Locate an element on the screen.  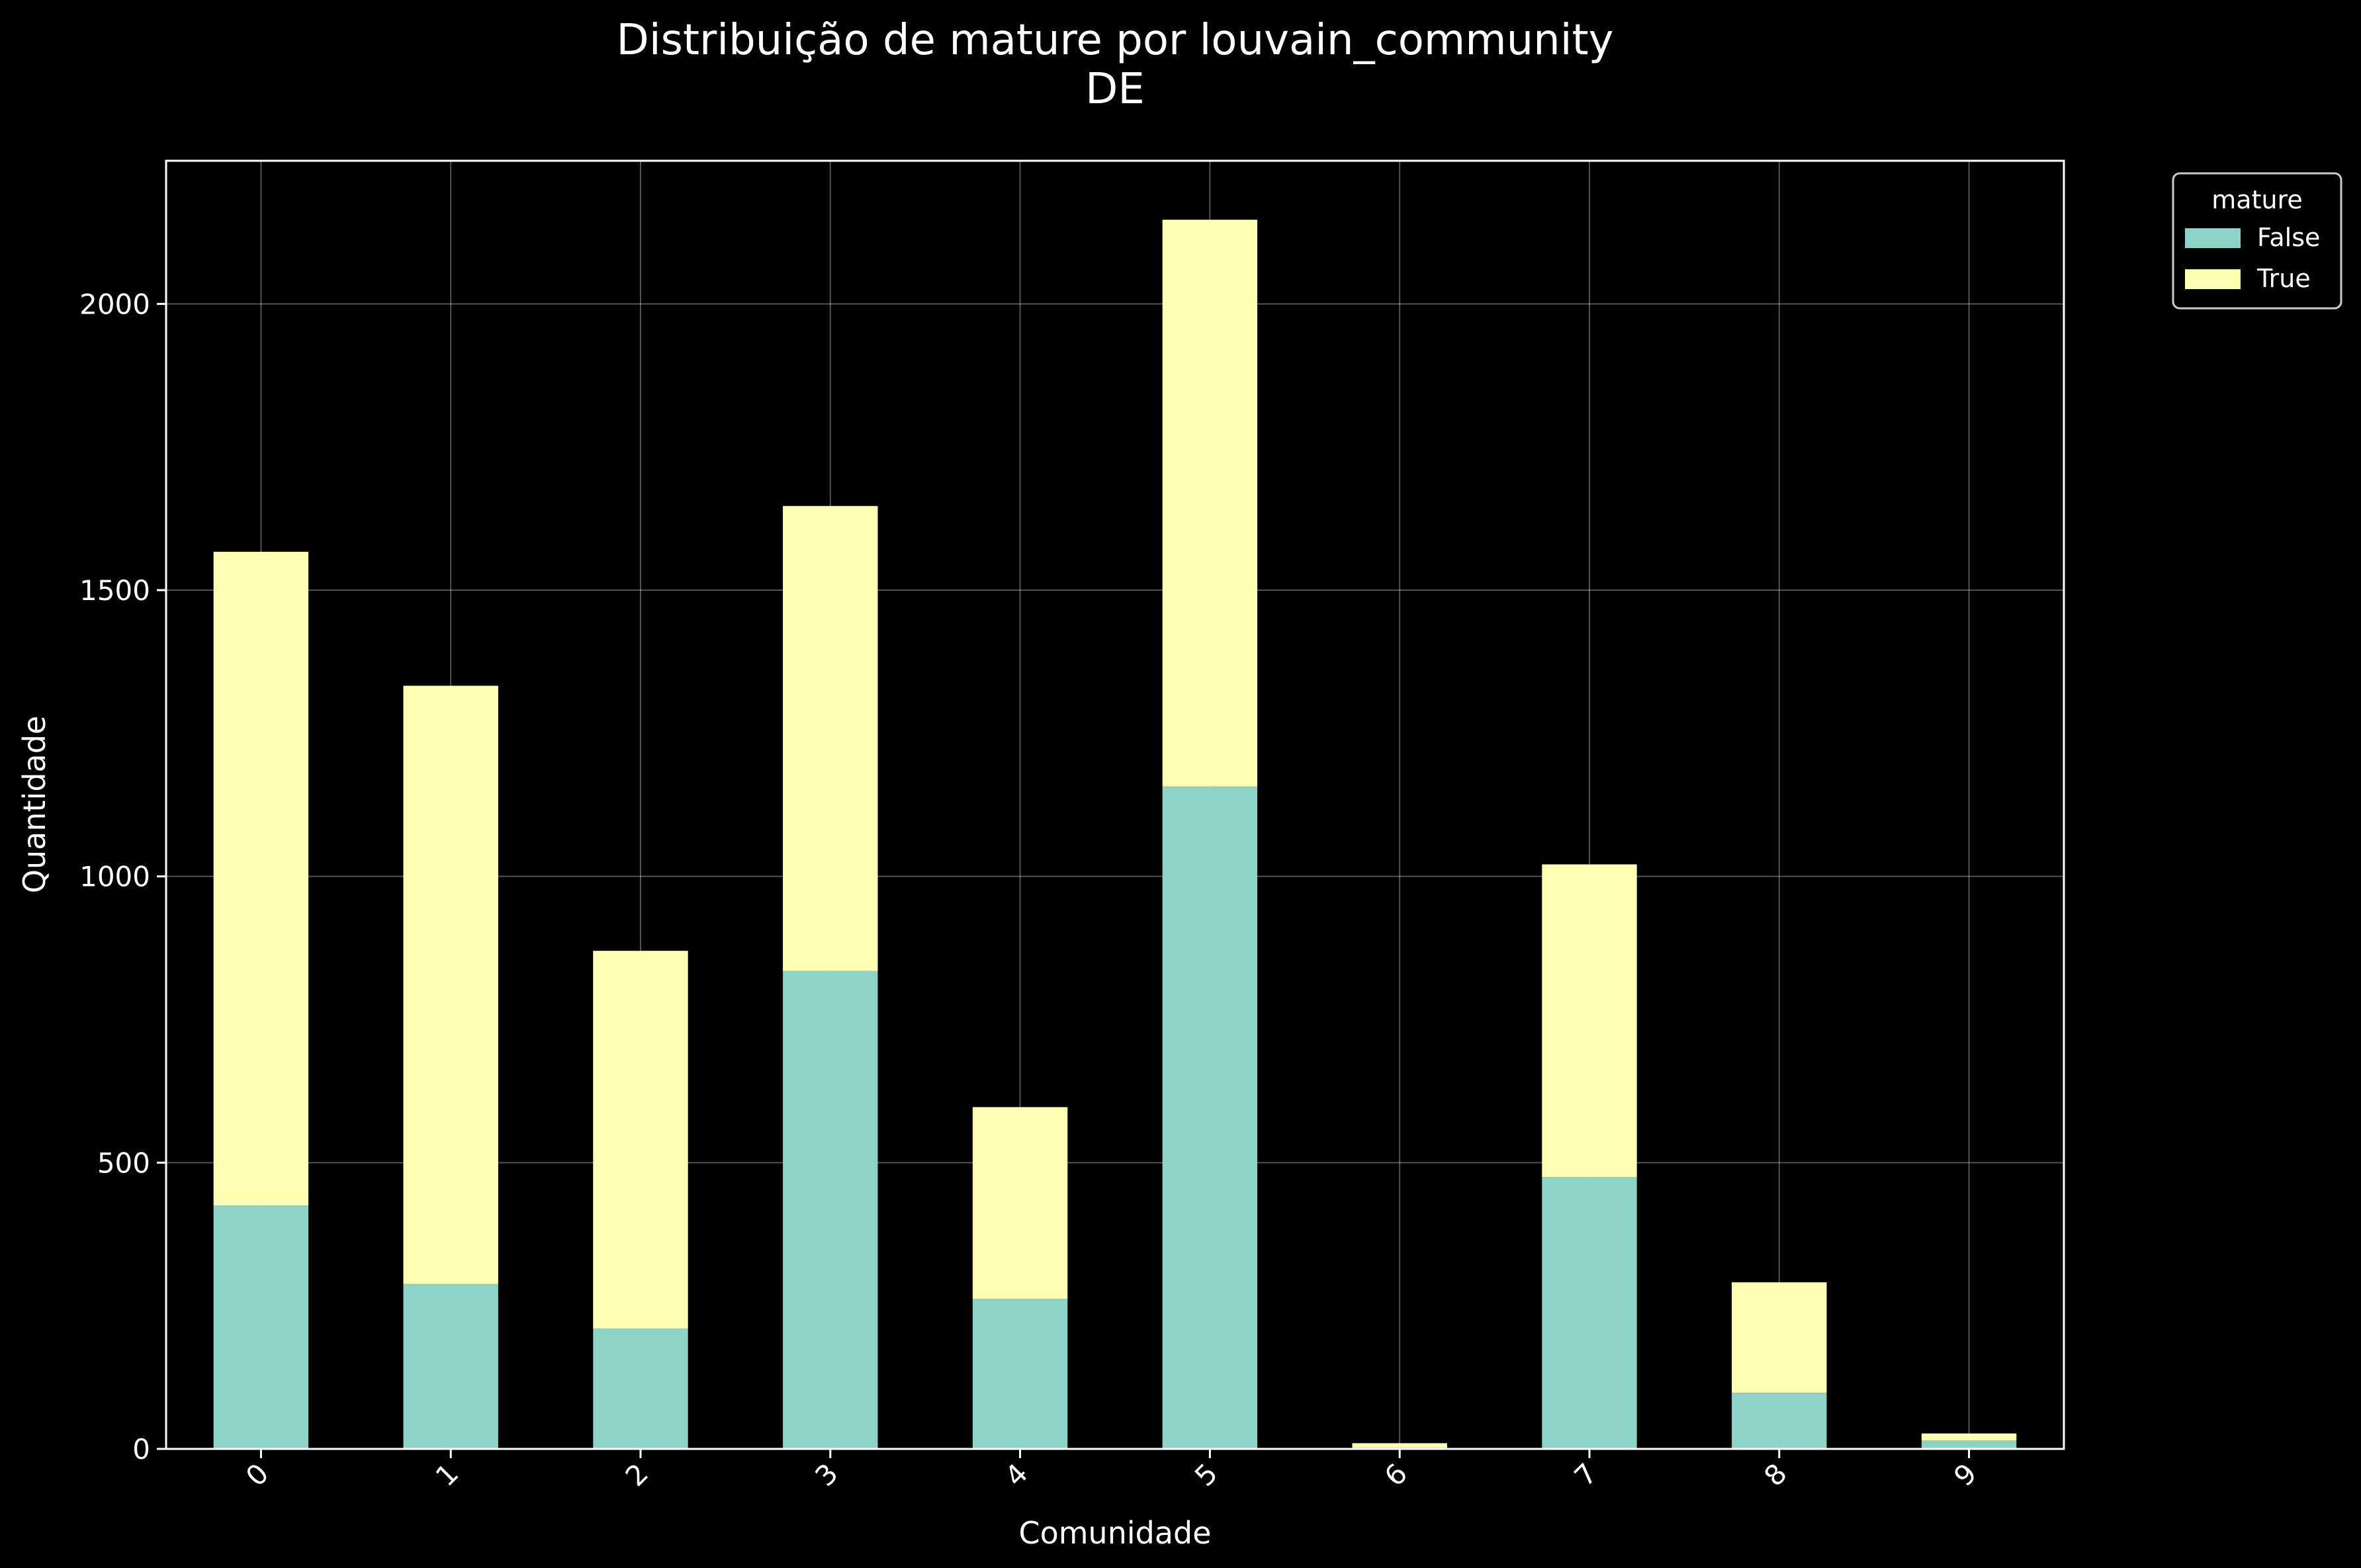
x-tick-label: 7 is located at coordinates (1586, 1475).